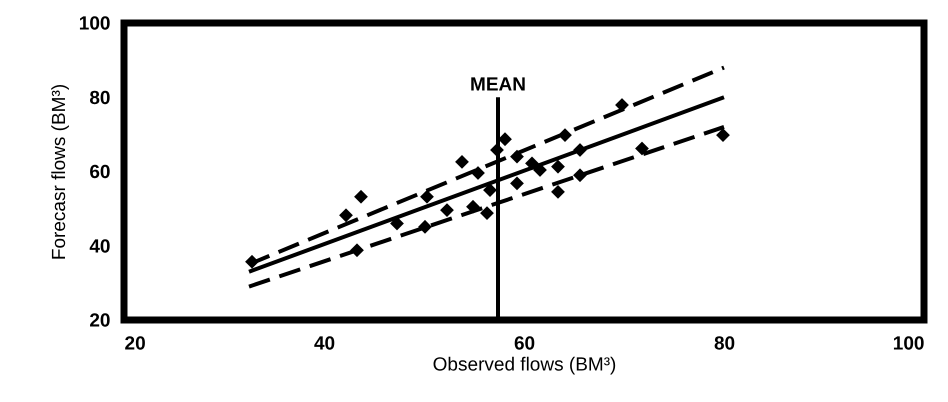 Image resolution: width=948 pixels, height=402 pixels. Describe the element at coordinates (94, 24) in the screenshot. I see `y-tick-label: 100` at that location.